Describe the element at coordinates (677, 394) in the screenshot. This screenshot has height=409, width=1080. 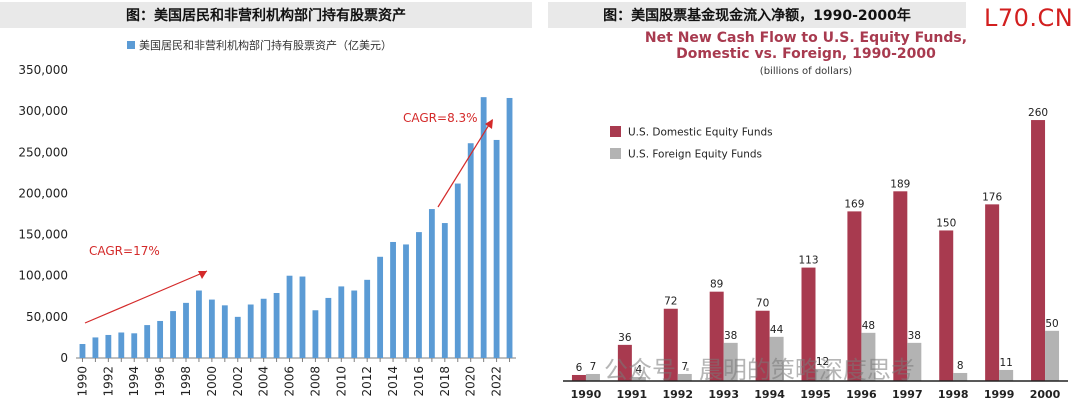
I see `right-x-tick-label: 1992` at that location.